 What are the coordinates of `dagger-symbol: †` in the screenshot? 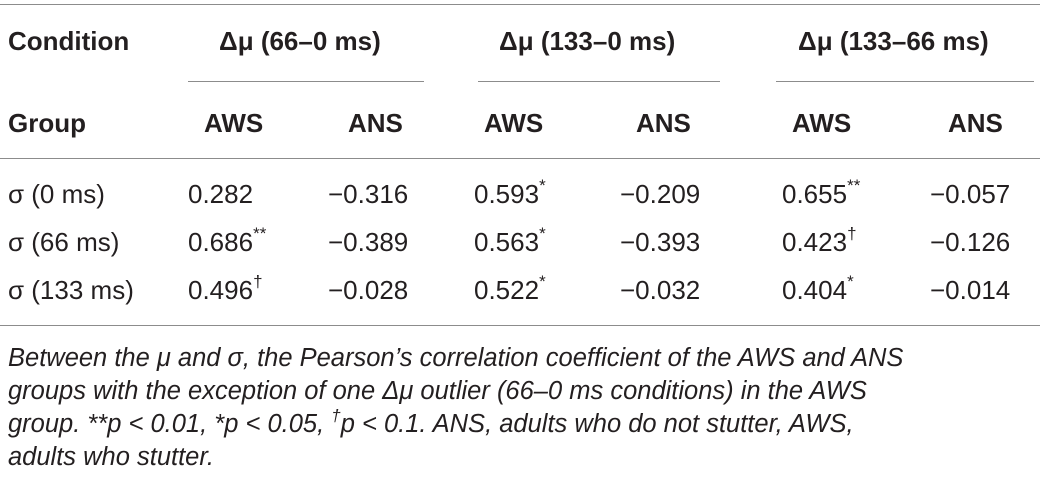 It's located at (336, 415).